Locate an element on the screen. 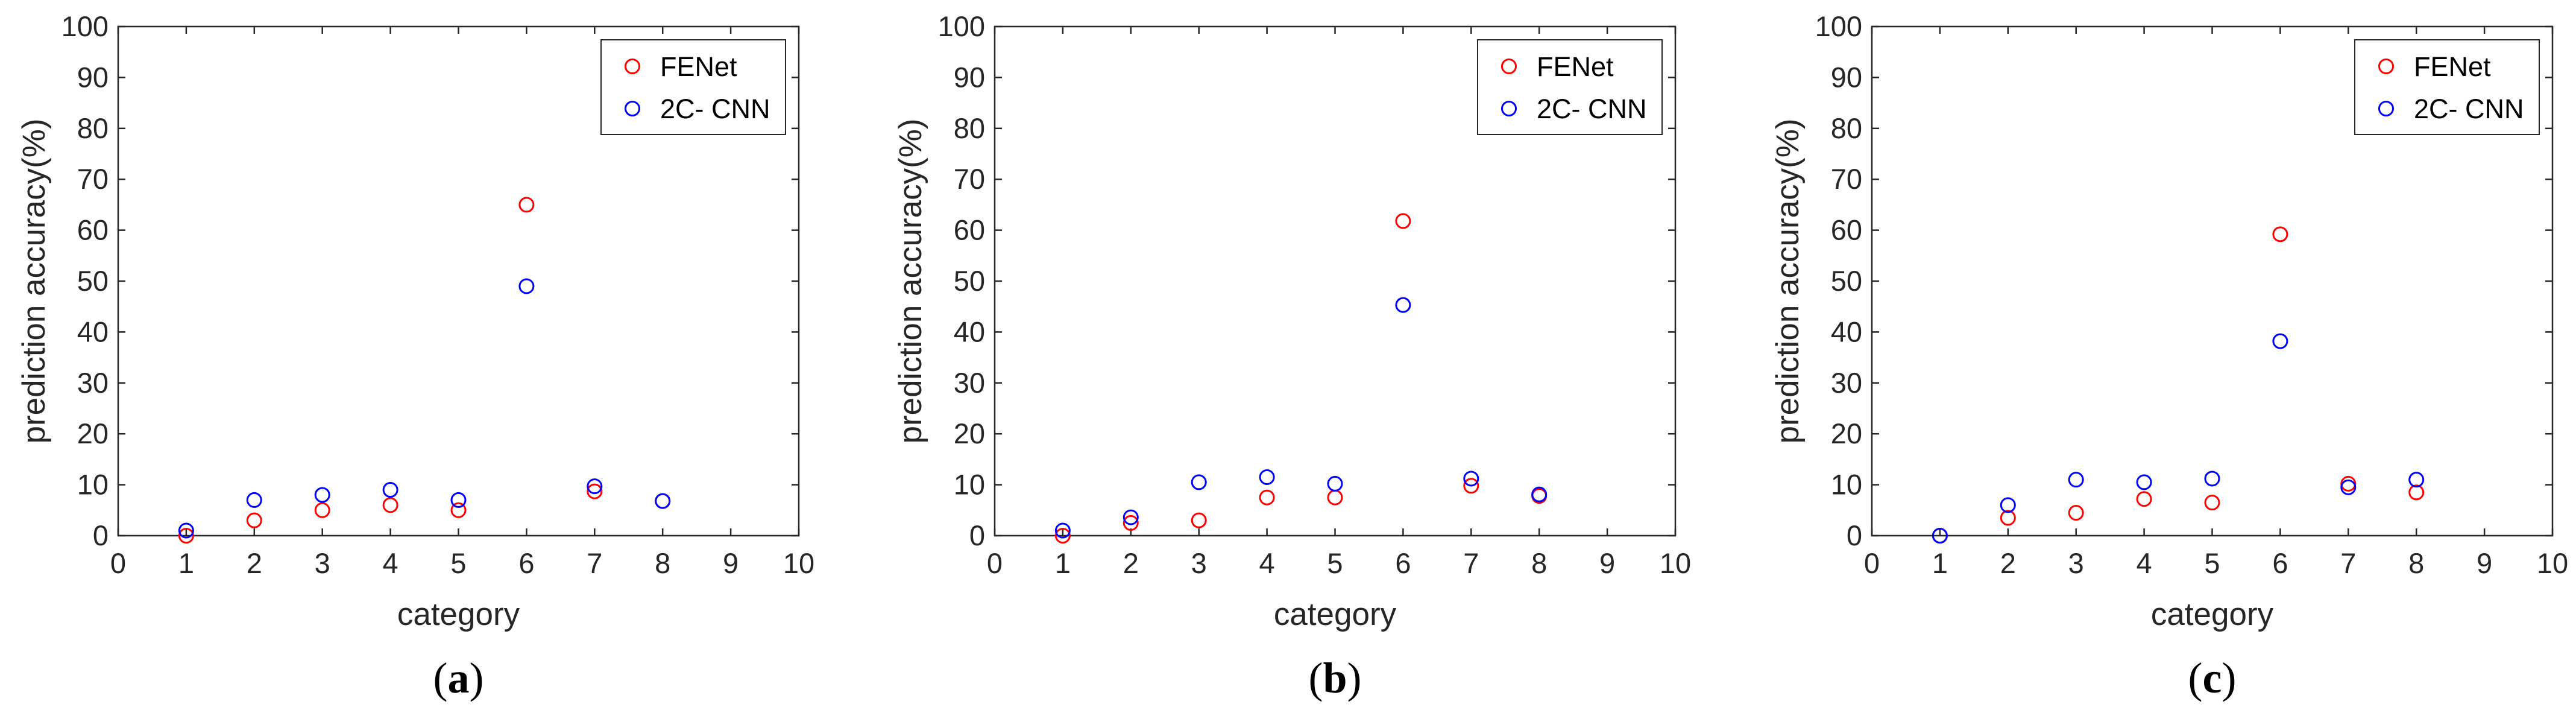 Image resolution: width=2576 pixels, height=710 pixels. x-tick-label: 8 is located at coordinates (1539, 563).